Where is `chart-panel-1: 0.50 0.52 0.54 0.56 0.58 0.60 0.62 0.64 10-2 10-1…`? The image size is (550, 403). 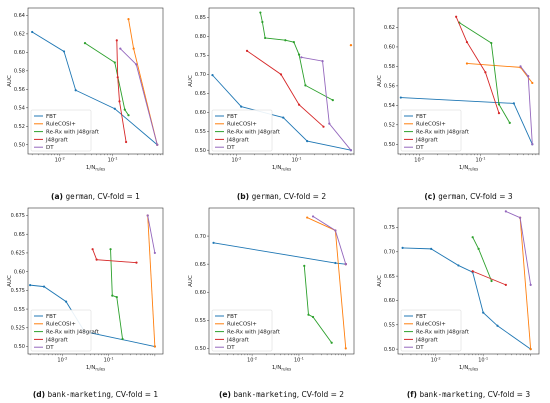
chart-panel-1: 0.50 0.52 0.54 0.56 0.58 0.60 0.62 0.64 10-2 10-1… is located at coordinates (85, 104).